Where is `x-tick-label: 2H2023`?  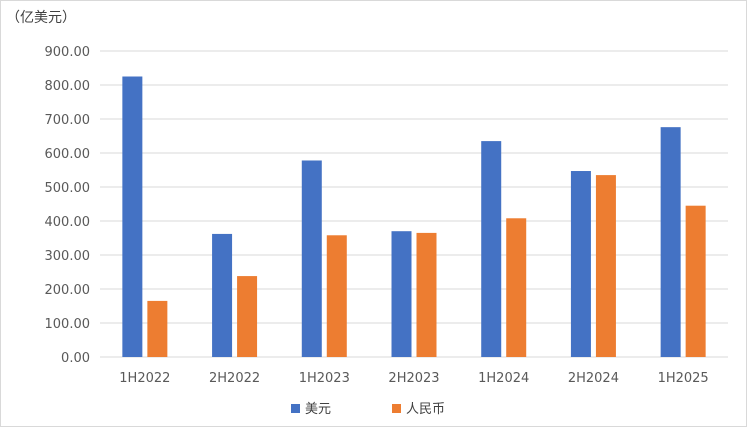 x-tick-label: 2H2023 is located at coordinates (413, 378).